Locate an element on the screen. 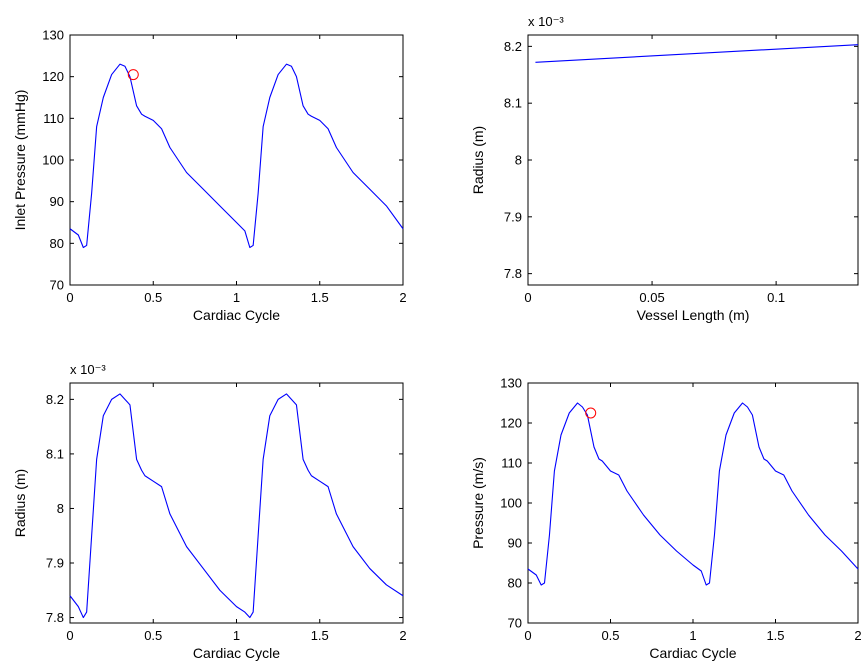 The height and width of the screenshot is (666, 862). panel-4-xtick-label: 2 is located at coordinates (857, 635).